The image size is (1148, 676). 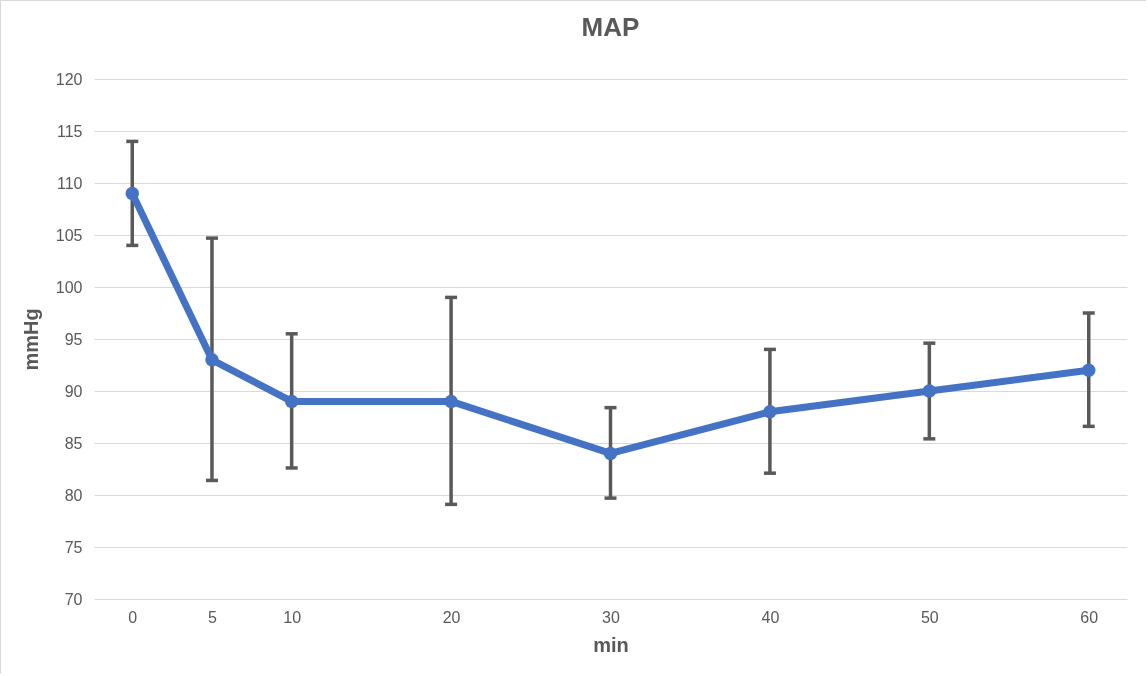 I want to click on y-tick-label: 95, so click(x=73, y=339).